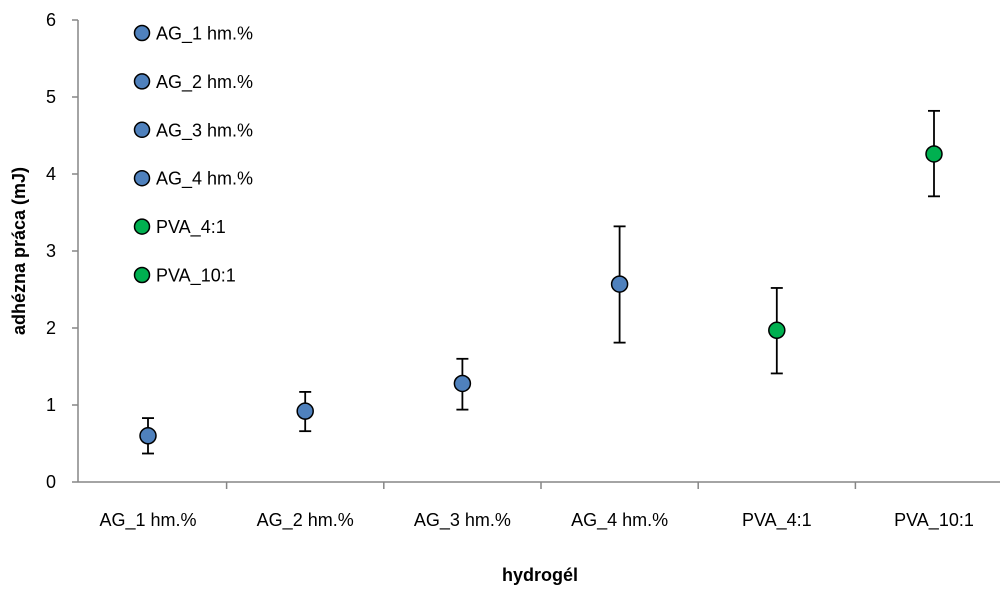 Image resolution: width=1001 pixels, height=589 pixels. I want to click on x-tick-label: AG_2 hm.%, so click(305, 520).